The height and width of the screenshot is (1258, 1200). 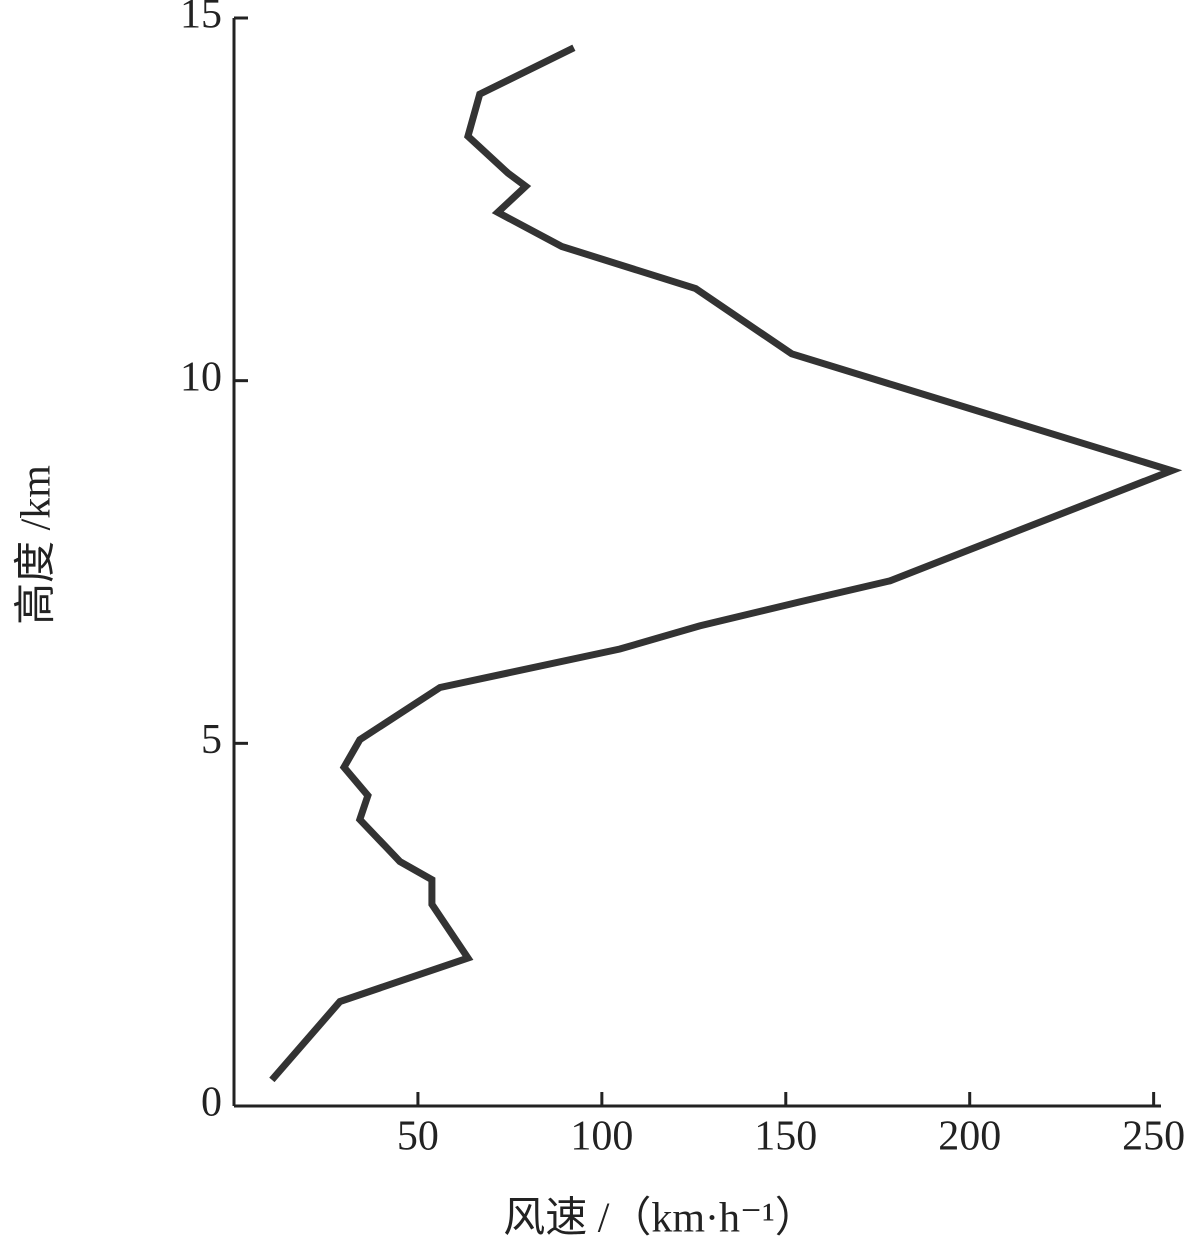 What do you see at coordinates (969, 1137) in the screenshot?
I see `x-tick-label: 200` at bounding box center [969, 1137].